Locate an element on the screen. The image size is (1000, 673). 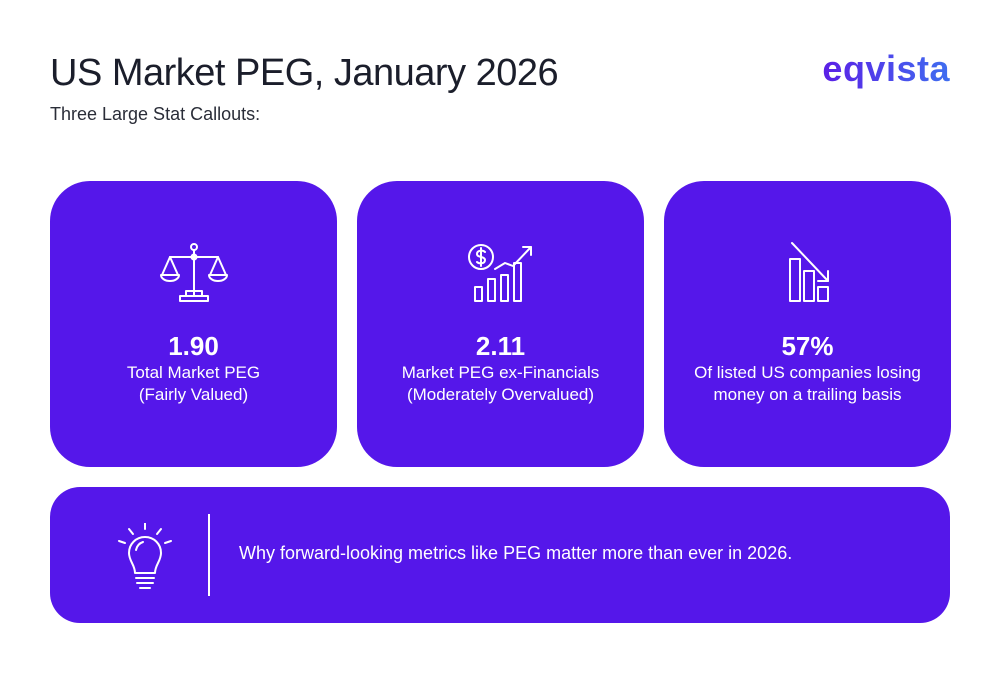
stat-label-line: (Moderately Overvalued) is located at coordinates (500, 394).